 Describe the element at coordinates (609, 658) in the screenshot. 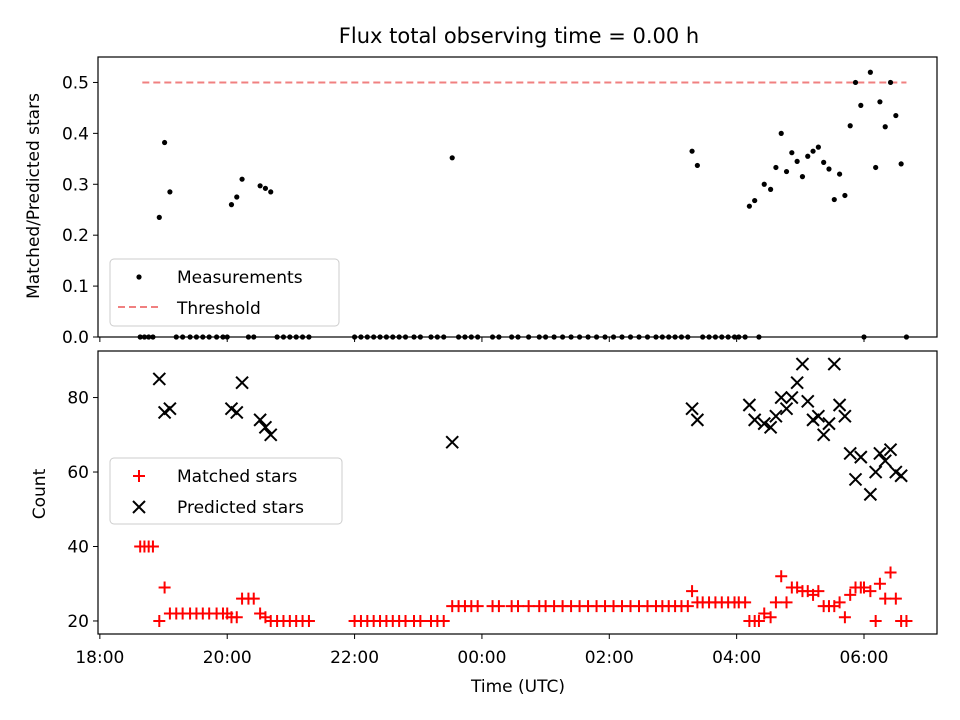

I see `bottom-x-tick-label: 02:00` at that location.